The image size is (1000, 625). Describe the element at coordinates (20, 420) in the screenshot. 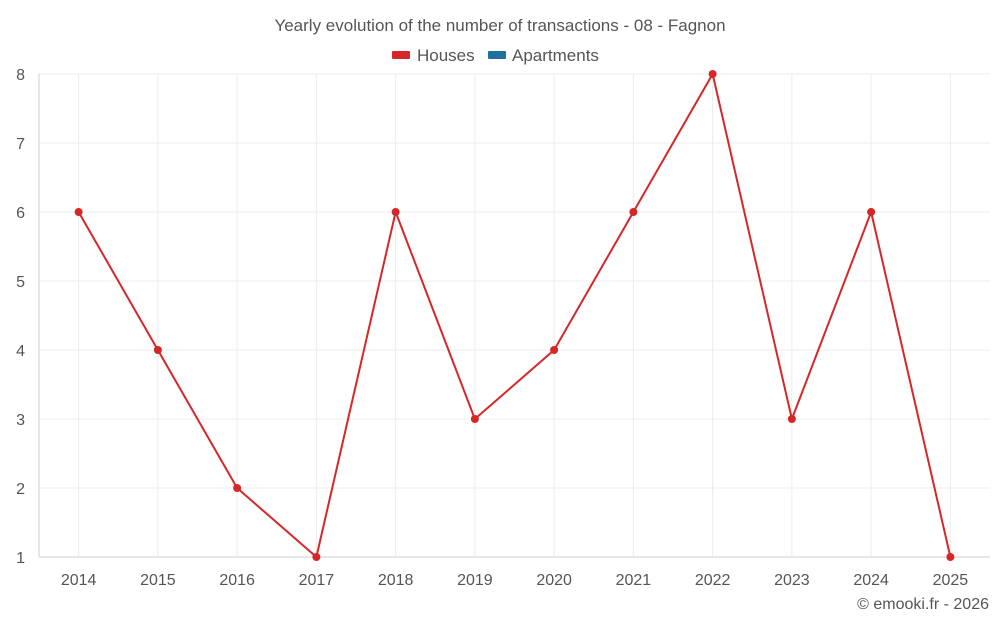

I see `y-tick-label: 3` at that location.